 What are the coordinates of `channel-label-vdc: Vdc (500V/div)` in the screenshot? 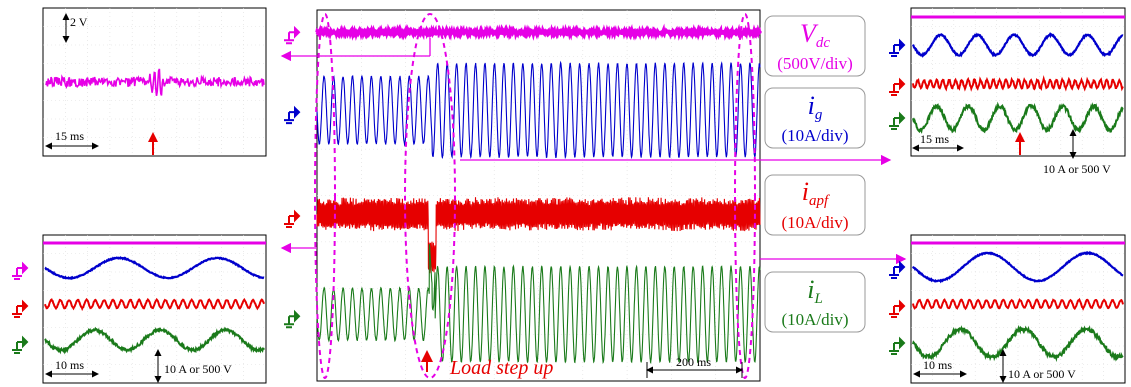 It's located at (815, 46).